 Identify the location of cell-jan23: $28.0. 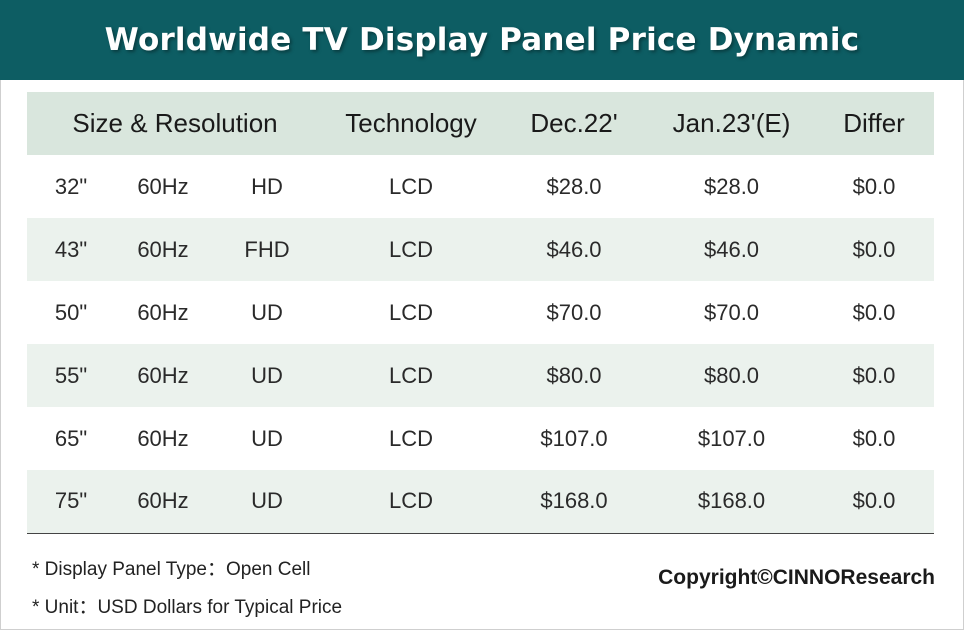
(731, 186).